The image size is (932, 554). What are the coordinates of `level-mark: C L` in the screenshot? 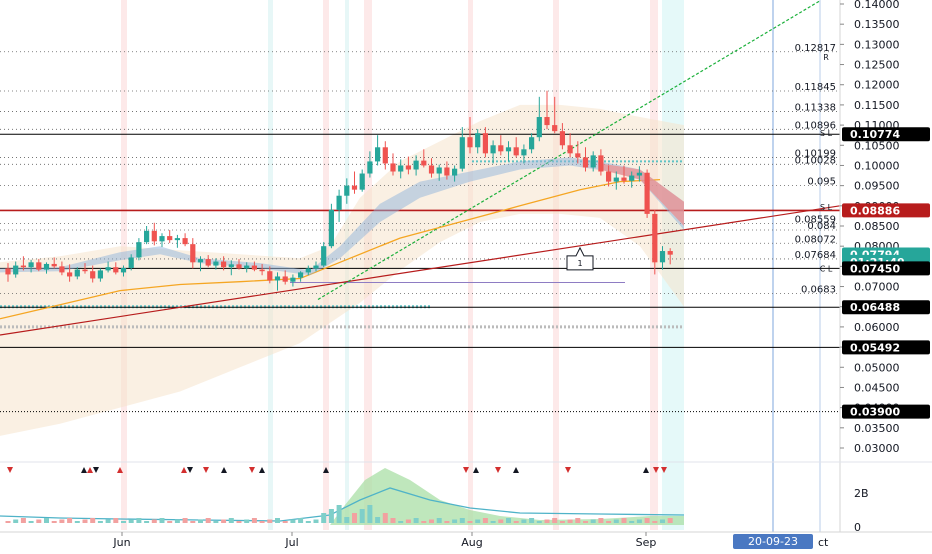 It's located at (826, 268).